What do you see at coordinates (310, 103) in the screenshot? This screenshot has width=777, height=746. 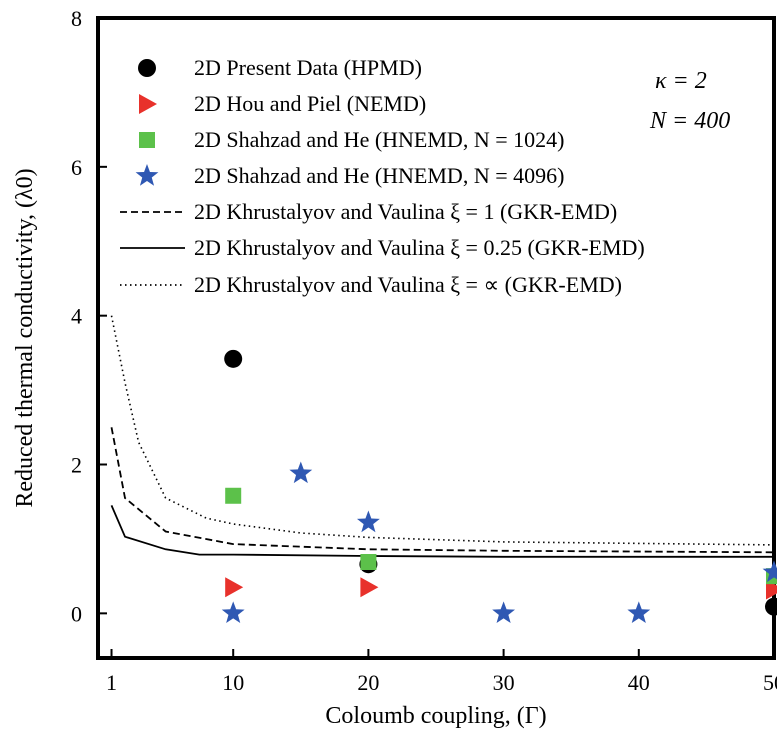 I see `legend-label-1: 2D Hou and Piel (NEMD)` at bounding box center [310, 103].